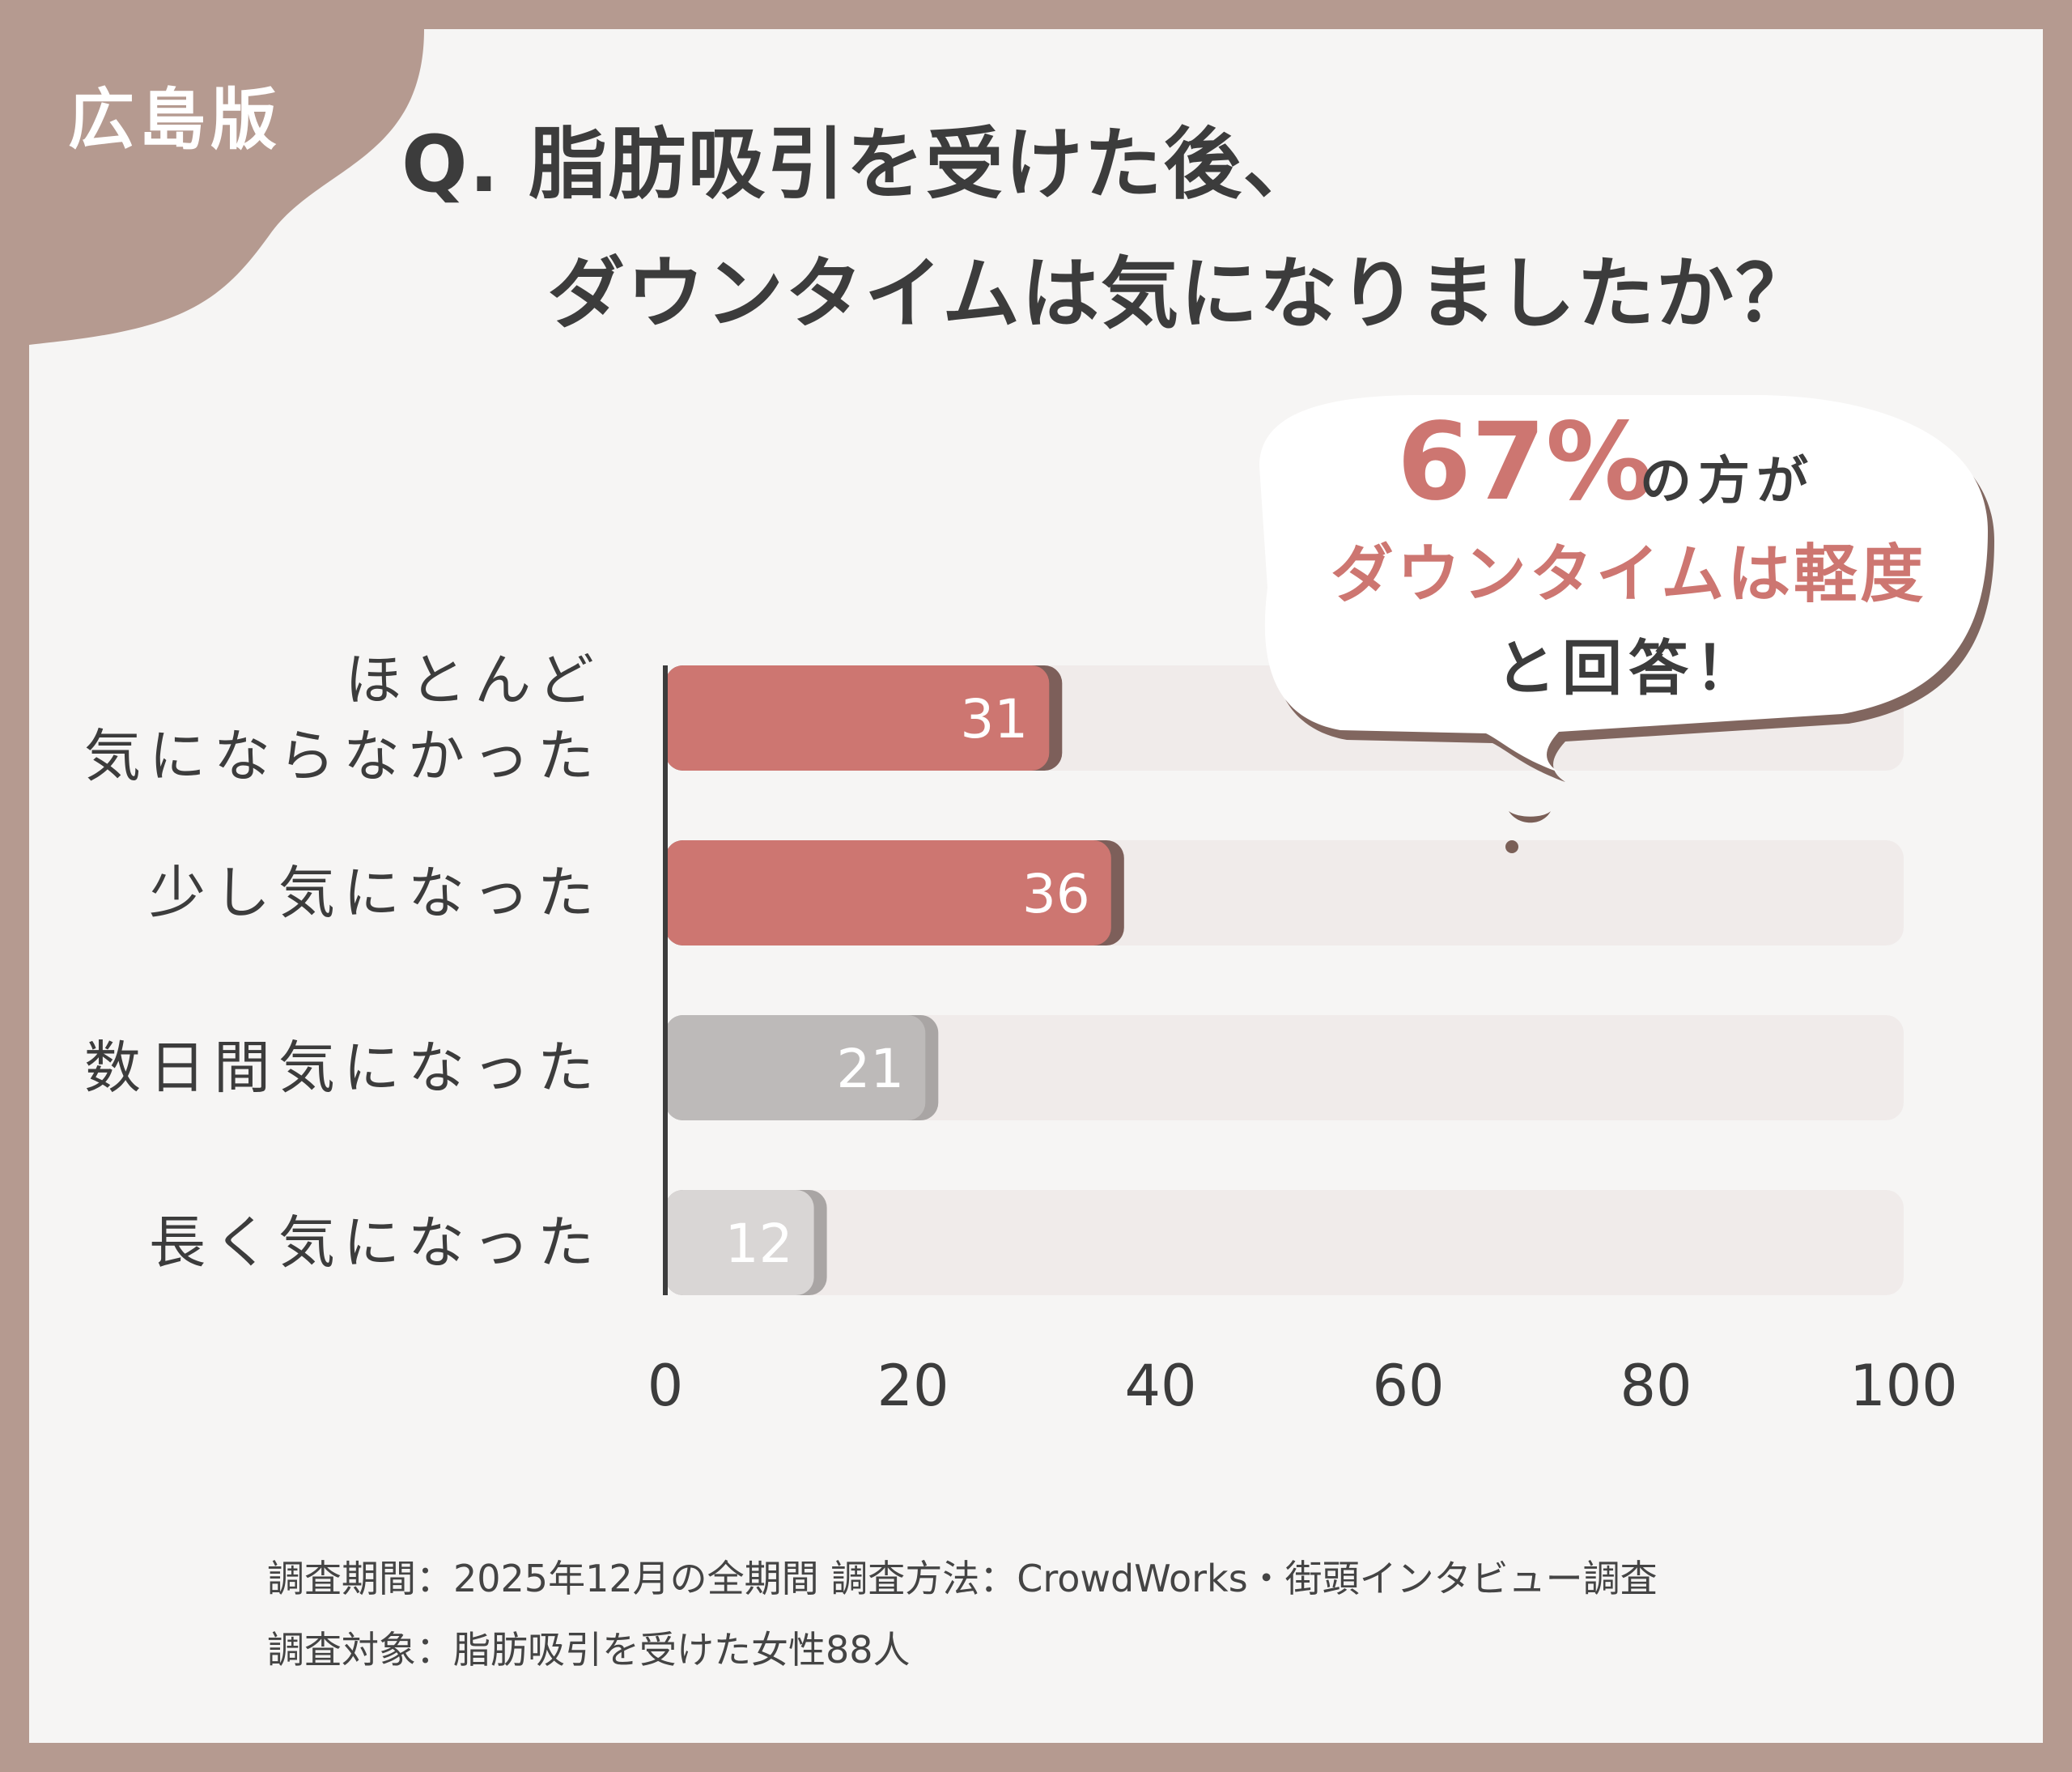 The width and height of the screenshot is (2072, 1772). Describe the element at coordinates (870, 1069) in the screenshot. I see `bar-value-label: 21` at that location.